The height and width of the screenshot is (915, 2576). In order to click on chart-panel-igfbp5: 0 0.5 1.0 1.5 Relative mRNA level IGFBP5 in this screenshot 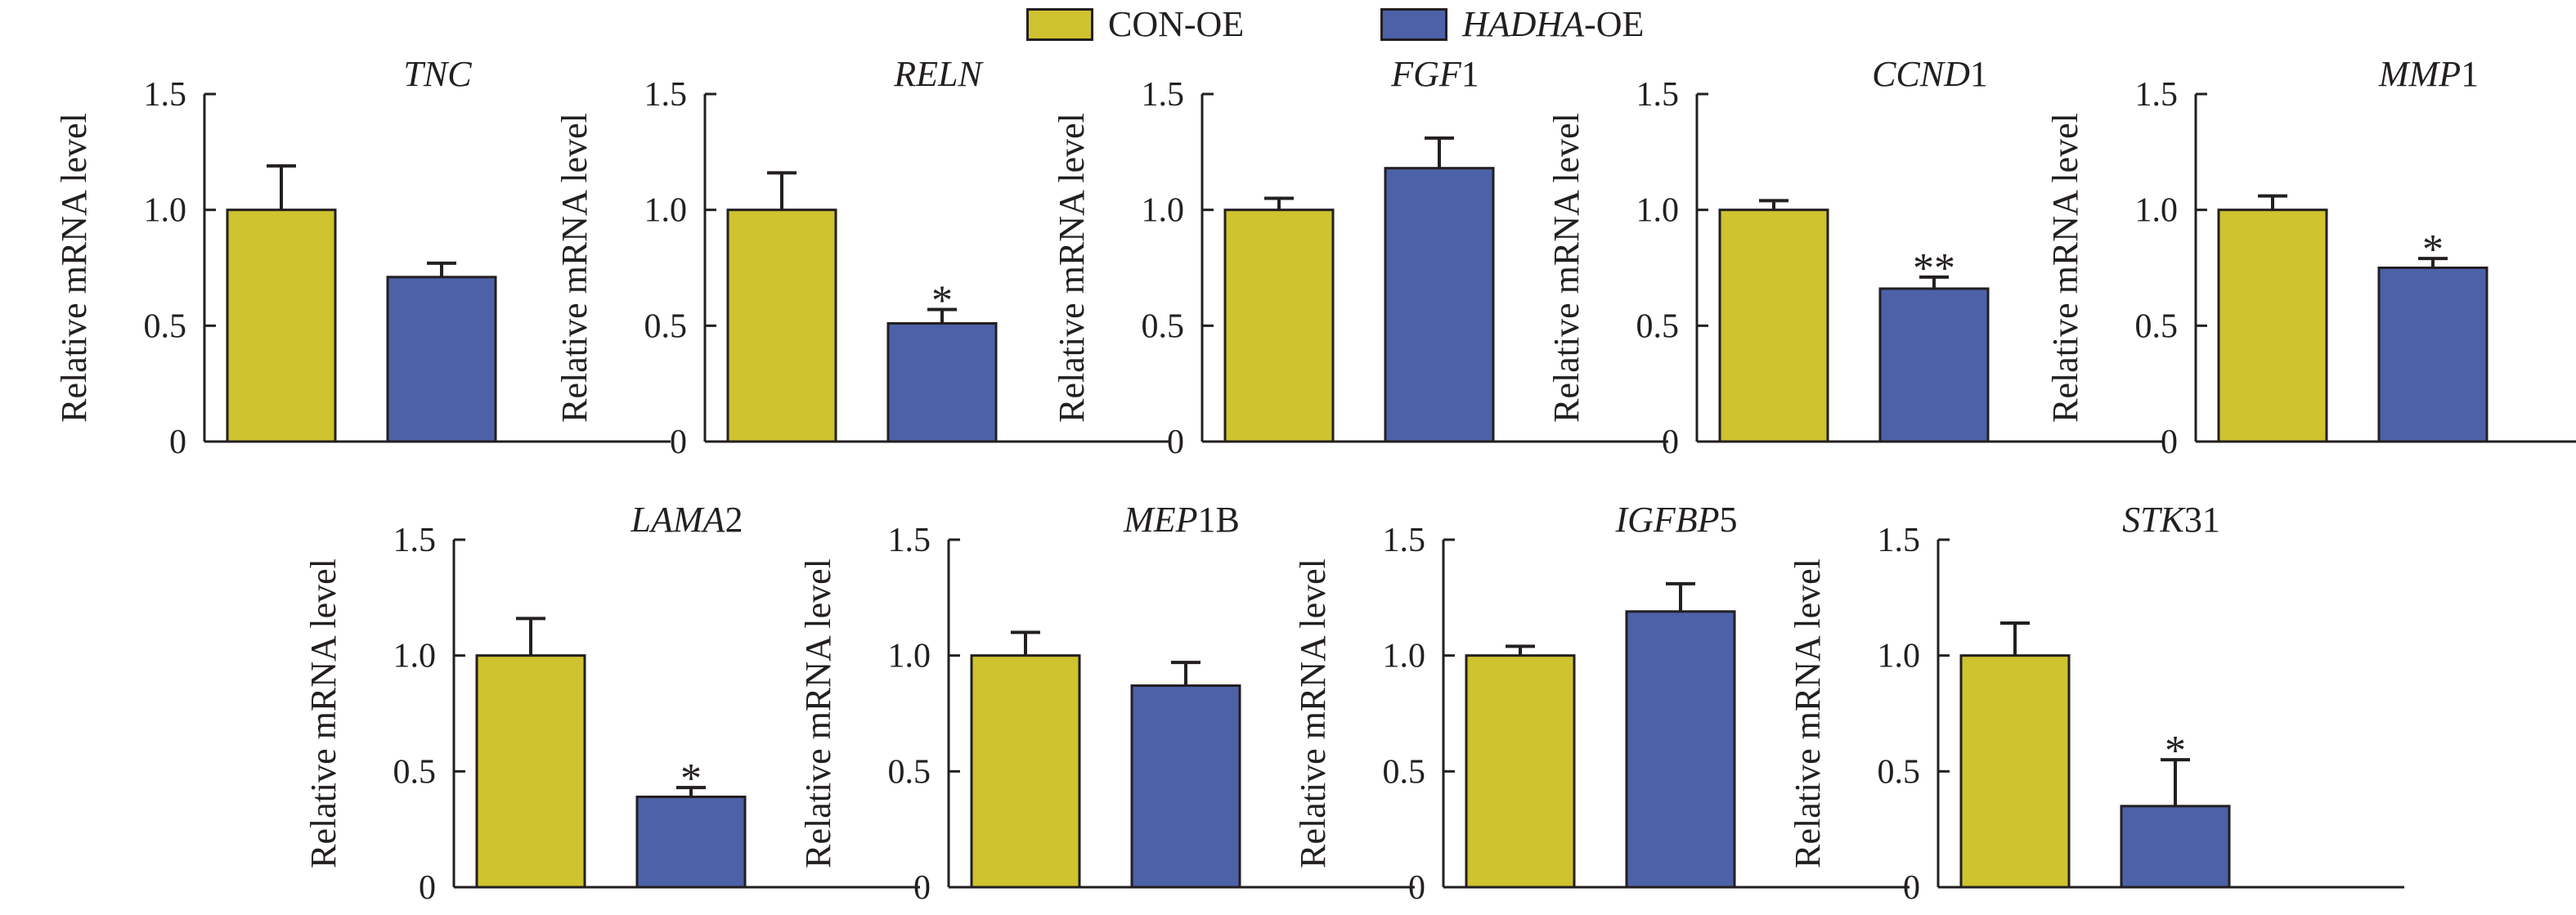, I will do `click(1601, 703)`.